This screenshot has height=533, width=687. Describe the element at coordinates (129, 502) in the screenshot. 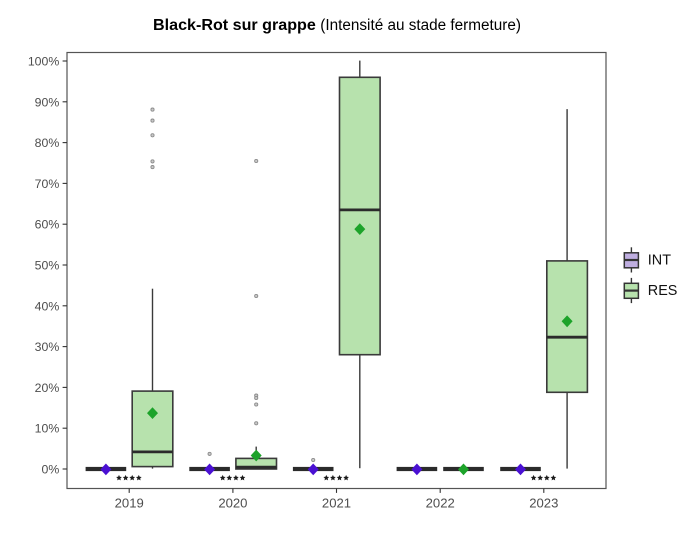

I see `svg-text: 2019` at that location.